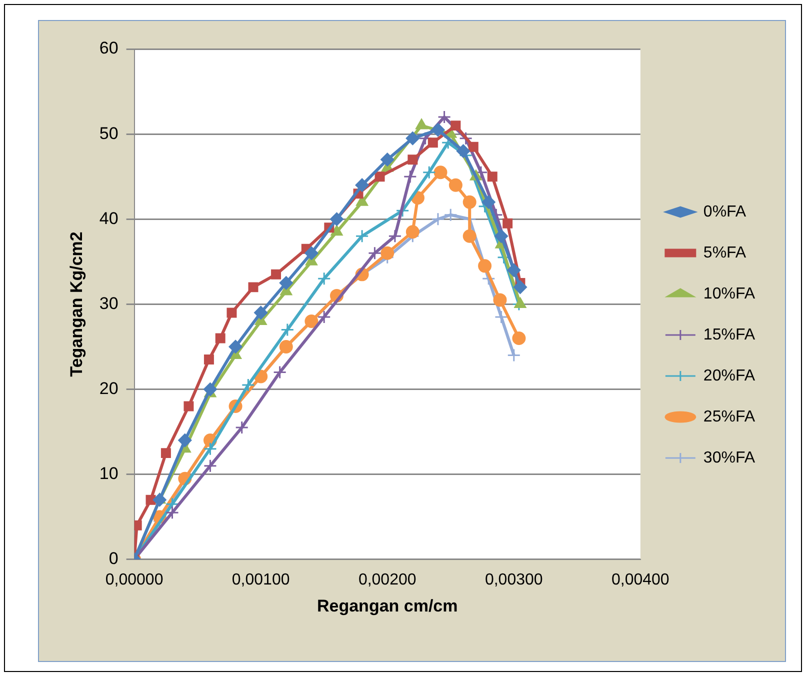 Image resolution: width=810 pixels, height=677 pixels. What do you see at coordinates (108, 48) in the screenshot?
I see `y-tick-label: 60` at bounding box center [108, 48].